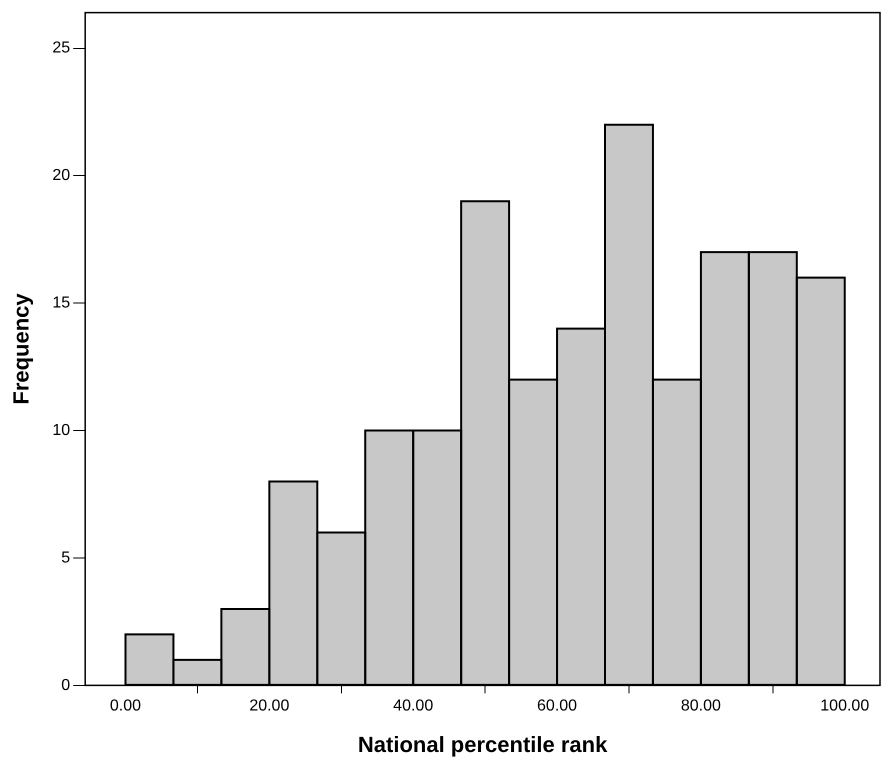 The width and height of the screenshot is (881, 773). What do you see at coordinates (413, 705) in the screenshot?
I see `x-tick-label: 40.00` at bounding box center [413, 705].